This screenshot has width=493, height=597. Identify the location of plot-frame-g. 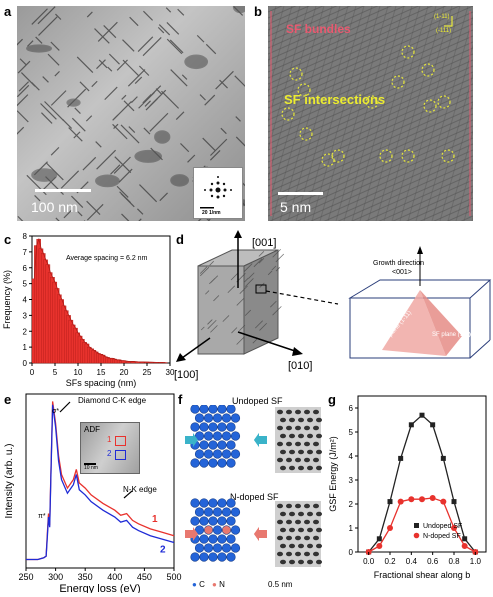
(422, 474).